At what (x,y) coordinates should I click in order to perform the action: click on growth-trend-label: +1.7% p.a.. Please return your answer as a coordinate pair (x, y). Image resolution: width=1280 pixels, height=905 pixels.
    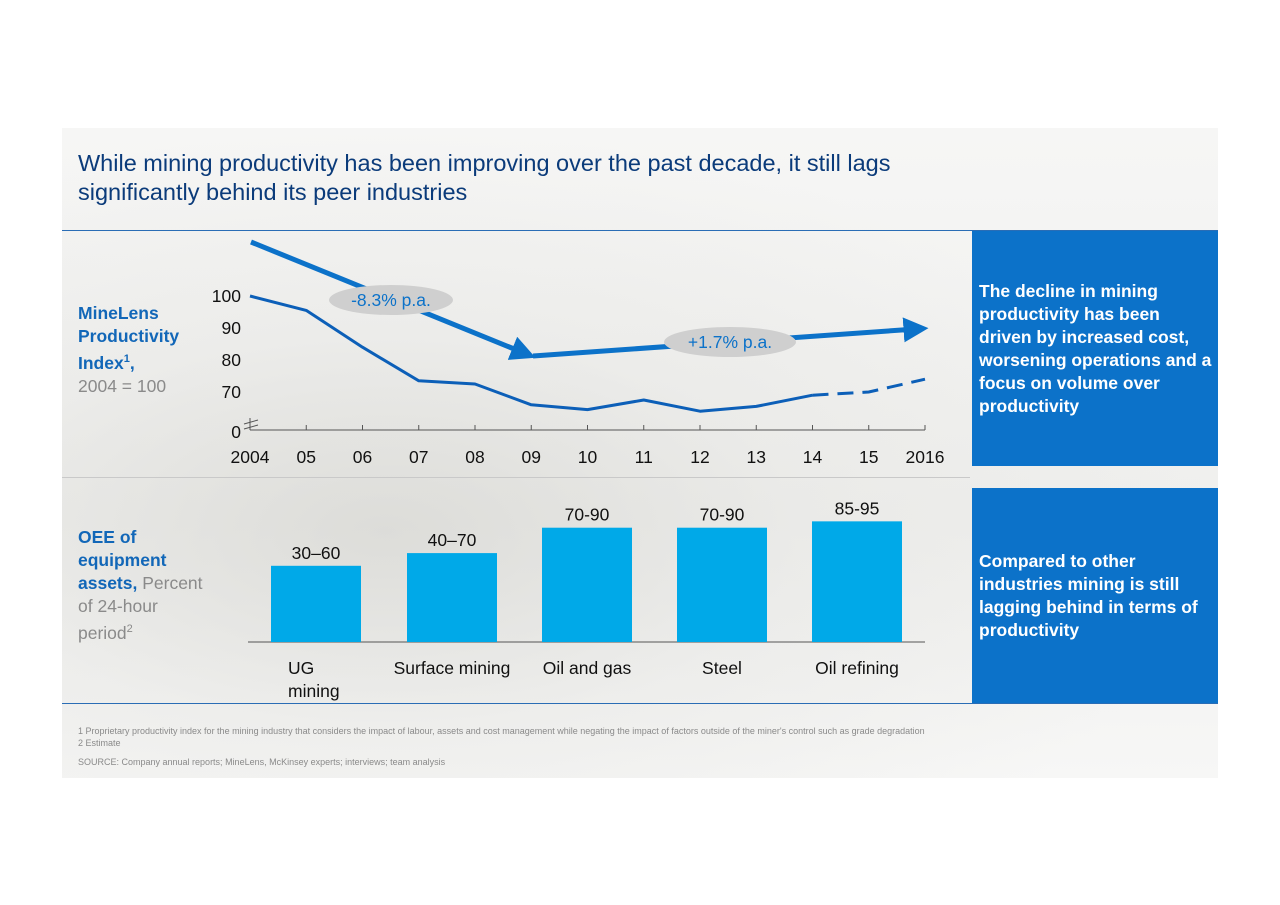
    Looking at the image, I should click on (730, 342).